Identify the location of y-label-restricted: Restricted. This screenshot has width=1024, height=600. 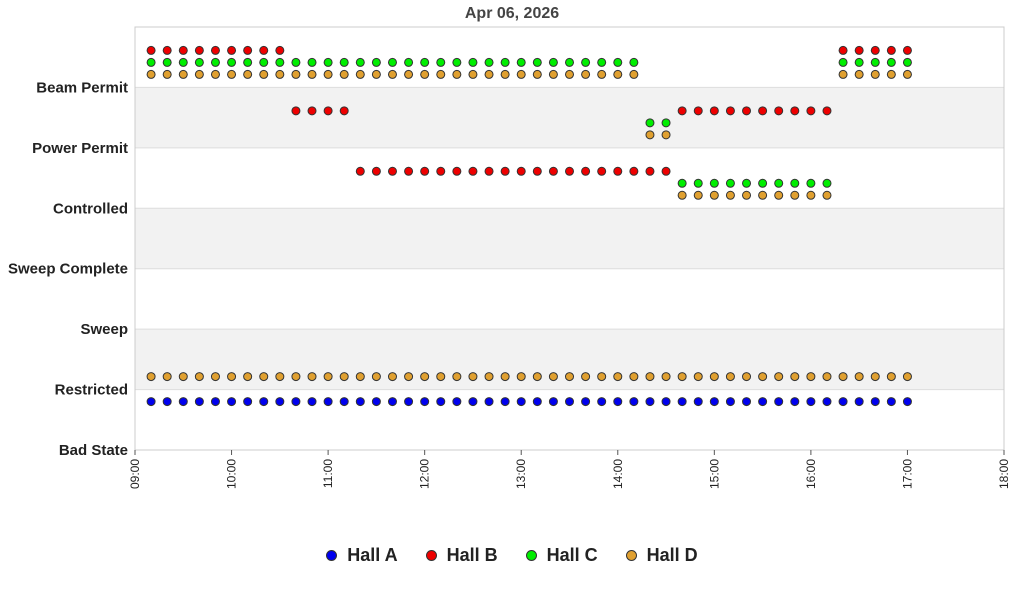
(91, 390).